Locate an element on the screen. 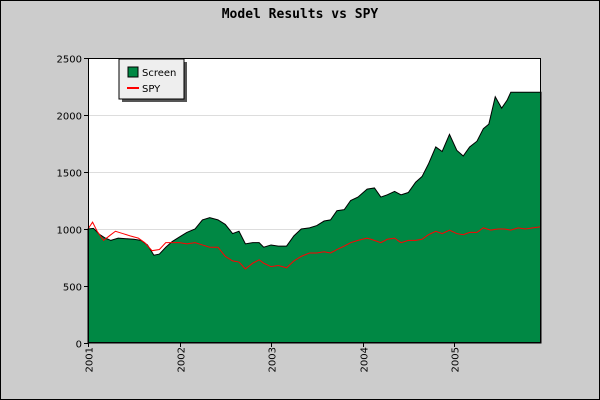  x-tick-label: 2003 is located at coordinates (273, 359).